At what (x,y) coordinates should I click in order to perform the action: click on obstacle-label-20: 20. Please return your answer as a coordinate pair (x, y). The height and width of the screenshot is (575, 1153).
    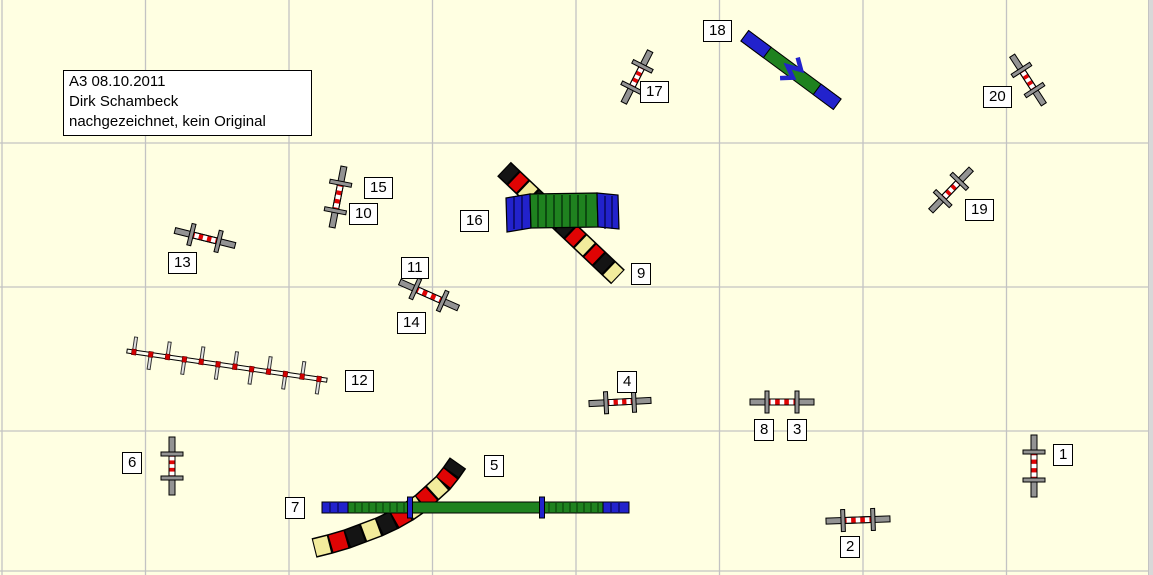
    Looking at the image, I should click on (997, 97).